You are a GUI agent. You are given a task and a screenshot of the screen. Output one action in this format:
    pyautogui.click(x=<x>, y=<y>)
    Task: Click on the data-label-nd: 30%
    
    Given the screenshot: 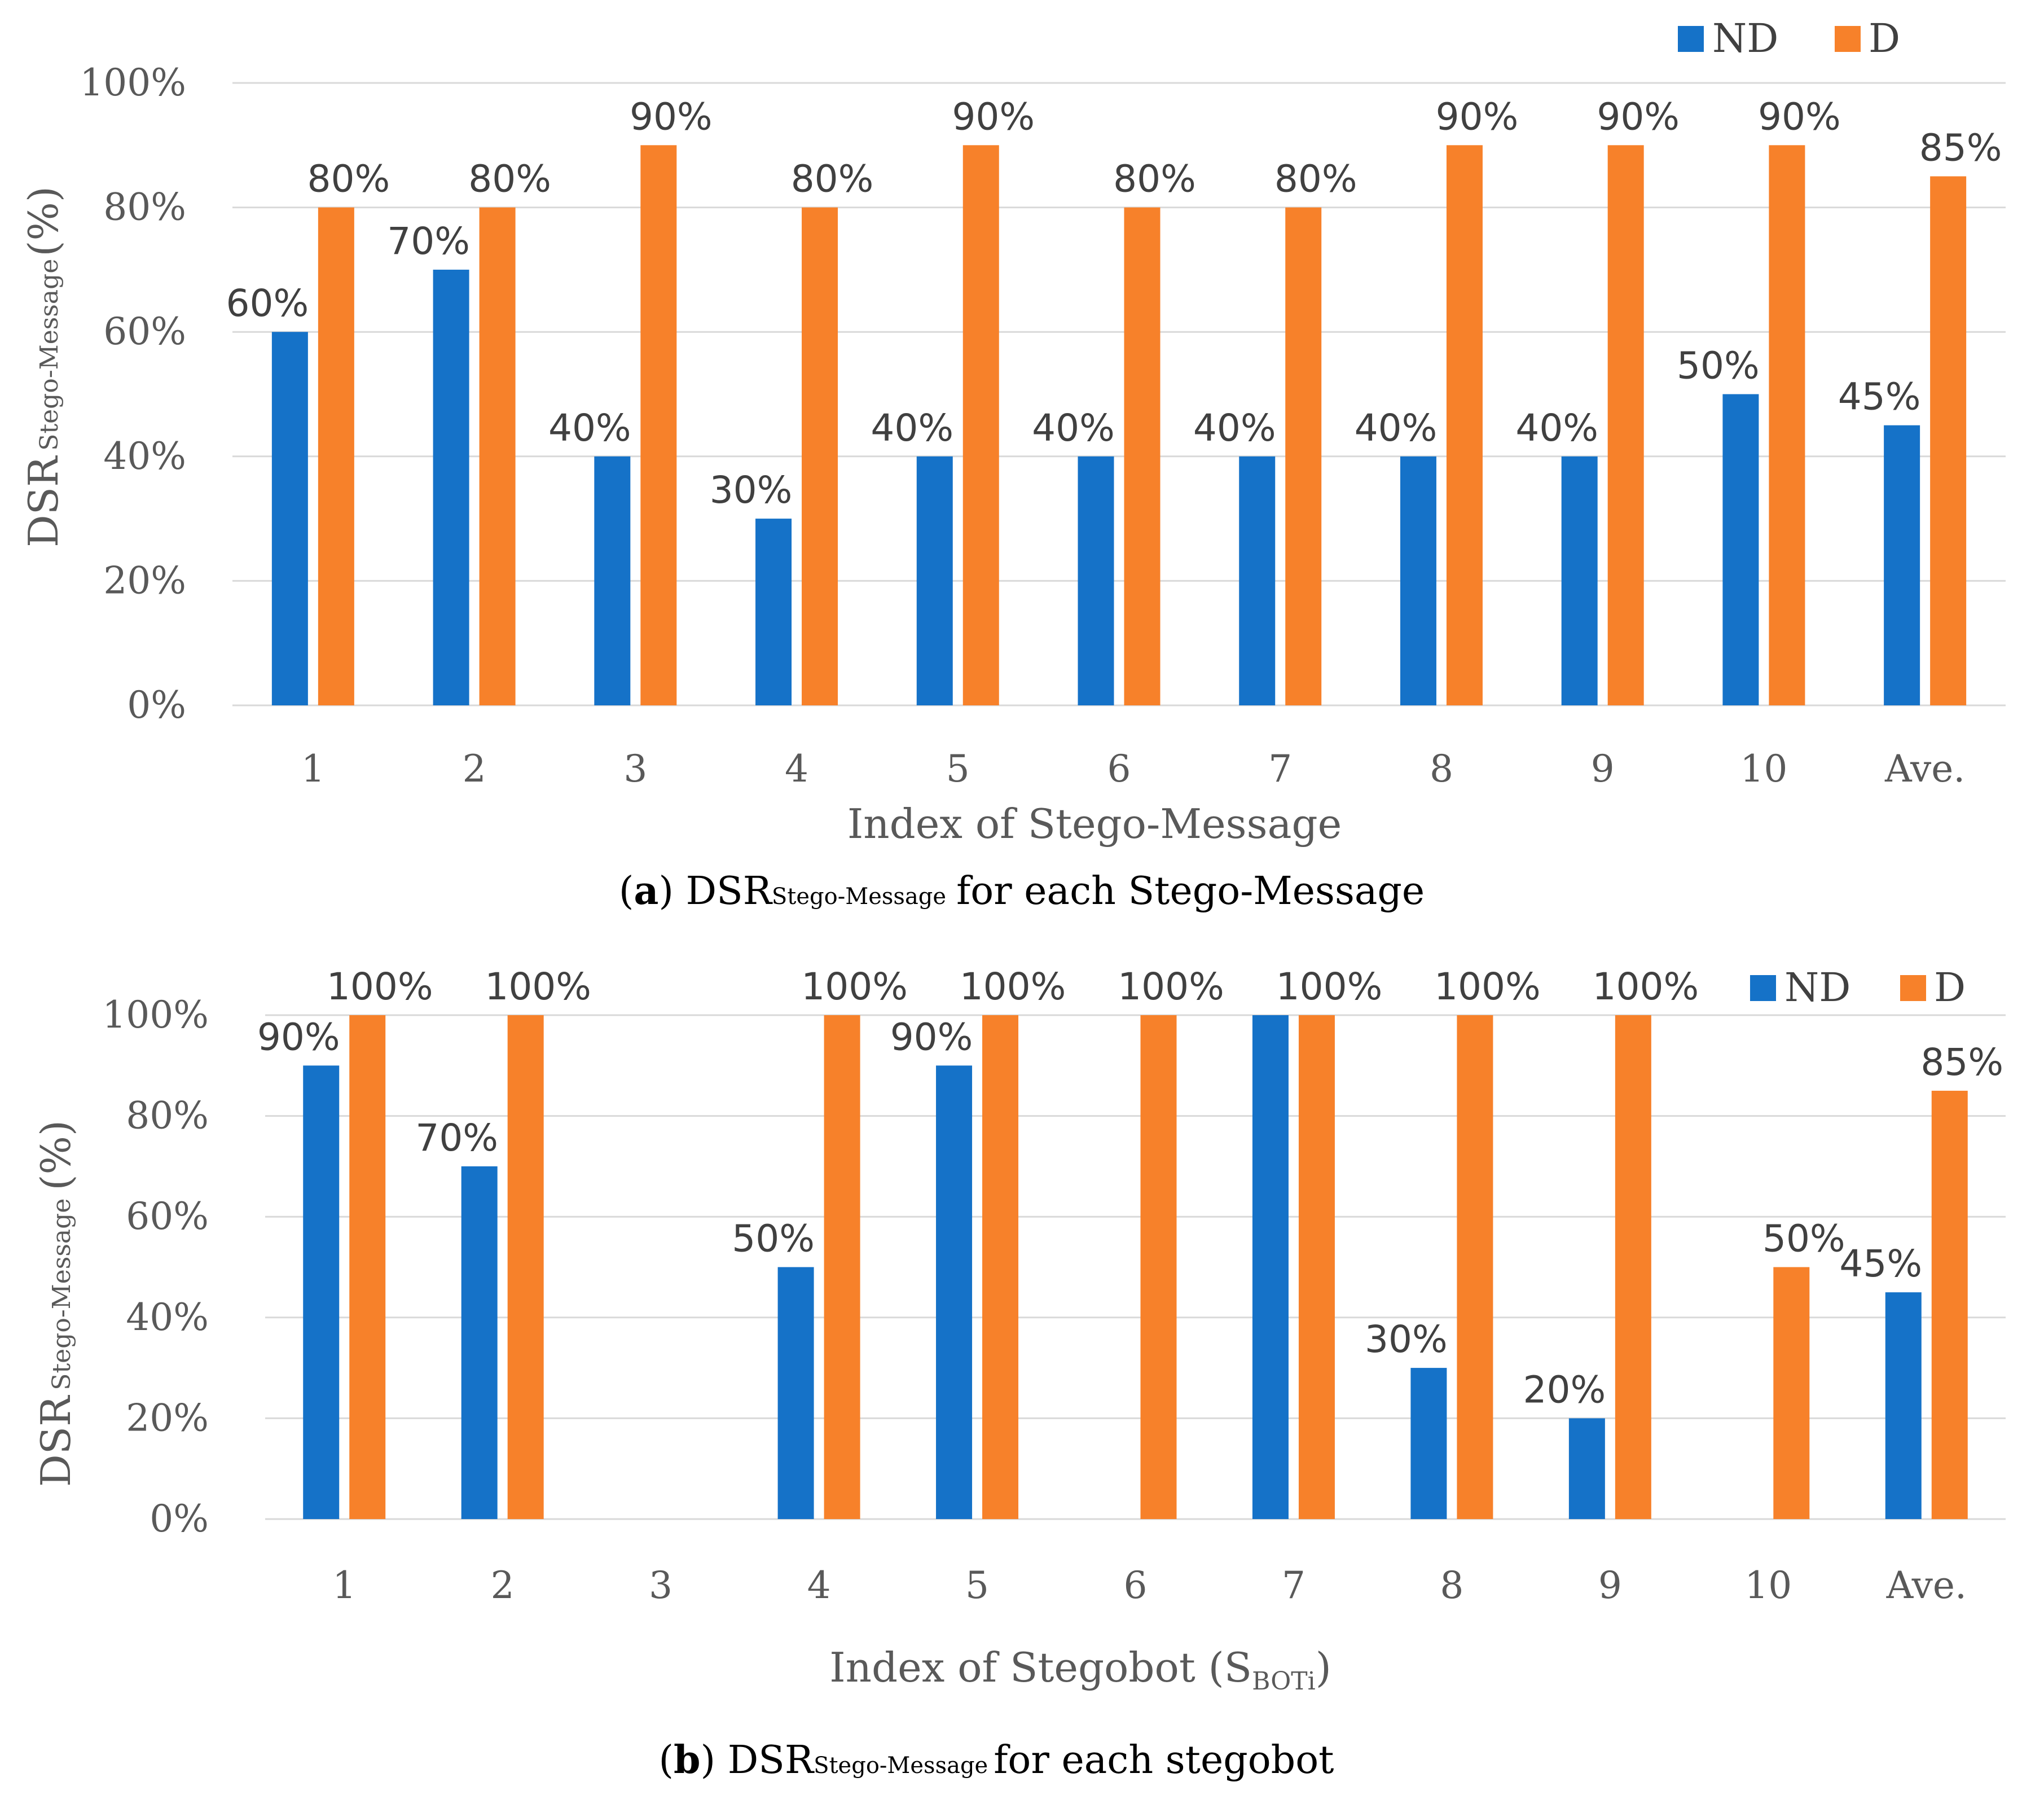 What is the action you would take?
    pyautogui.click(x=751, y=490)
    